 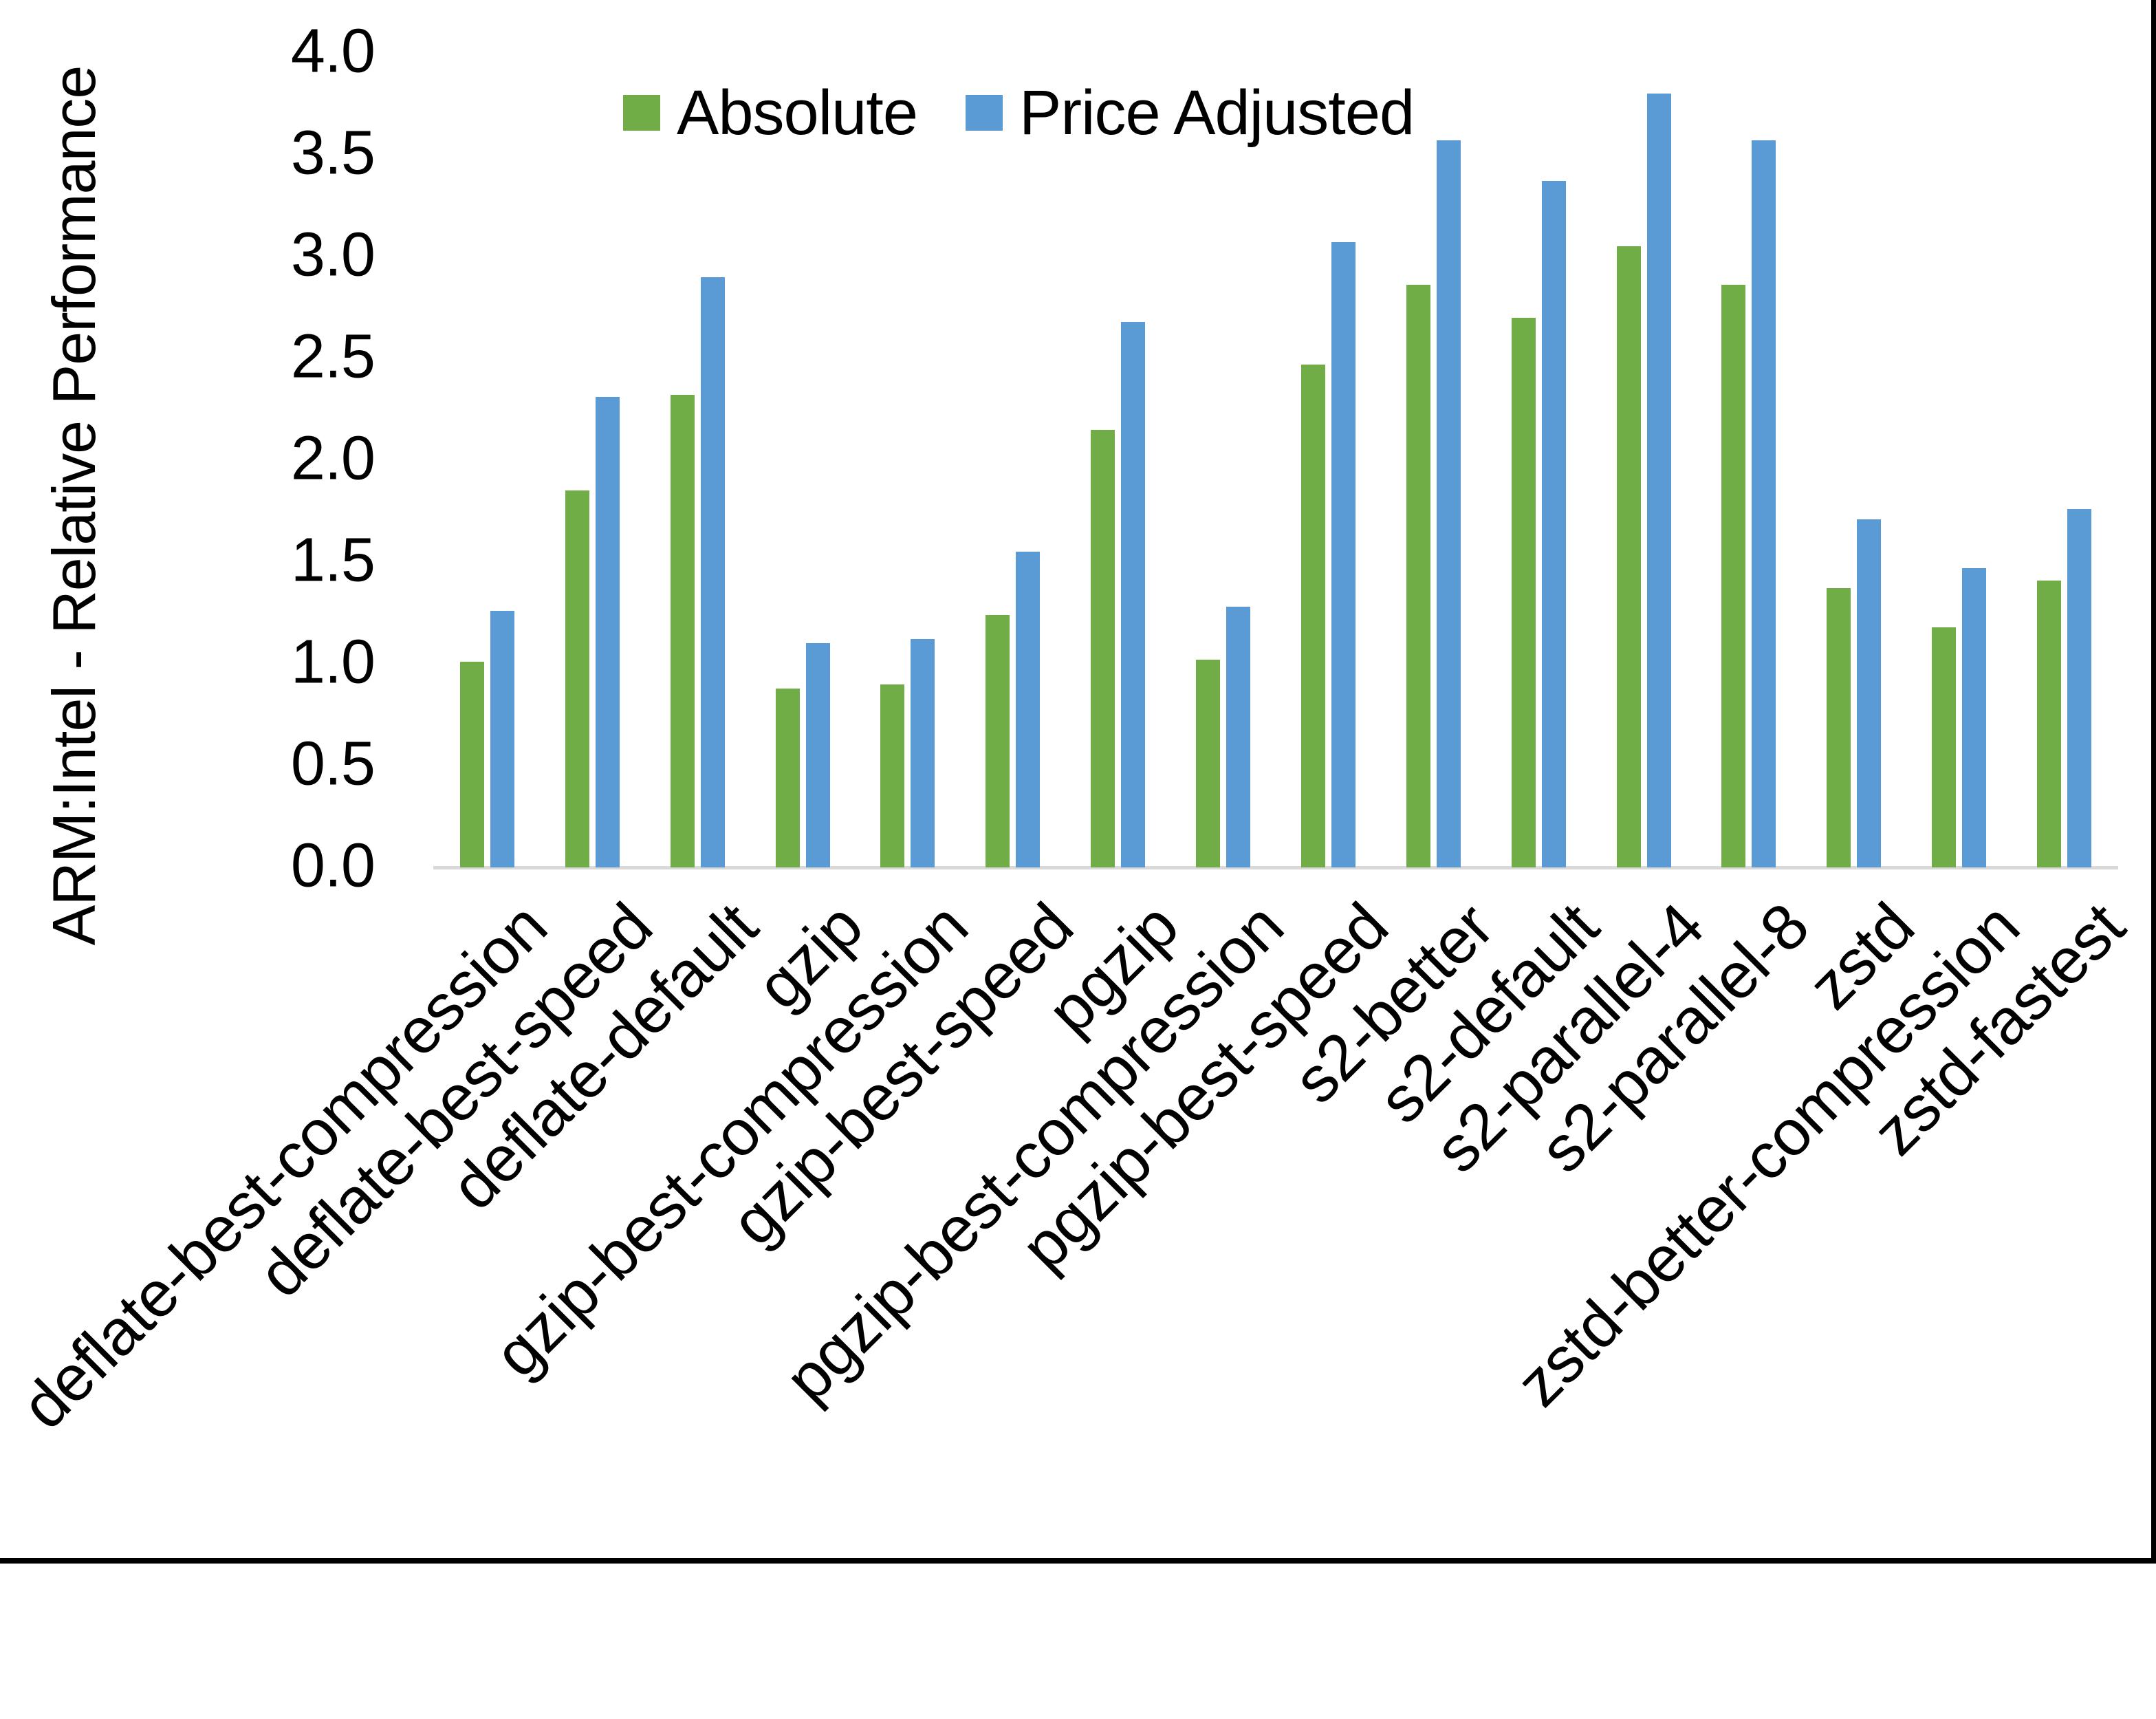 I want to click on bar-absolute-pgzip-best-speed, so click(x=1312, y=615).